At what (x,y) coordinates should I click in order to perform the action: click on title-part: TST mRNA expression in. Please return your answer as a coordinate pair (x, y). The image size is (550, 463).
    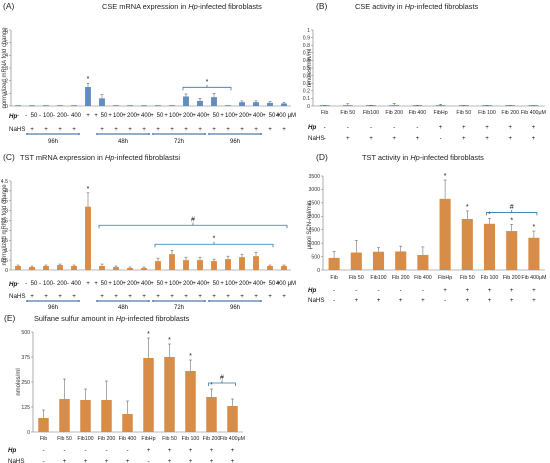
    Looking at the image, I should click on (62, 157).